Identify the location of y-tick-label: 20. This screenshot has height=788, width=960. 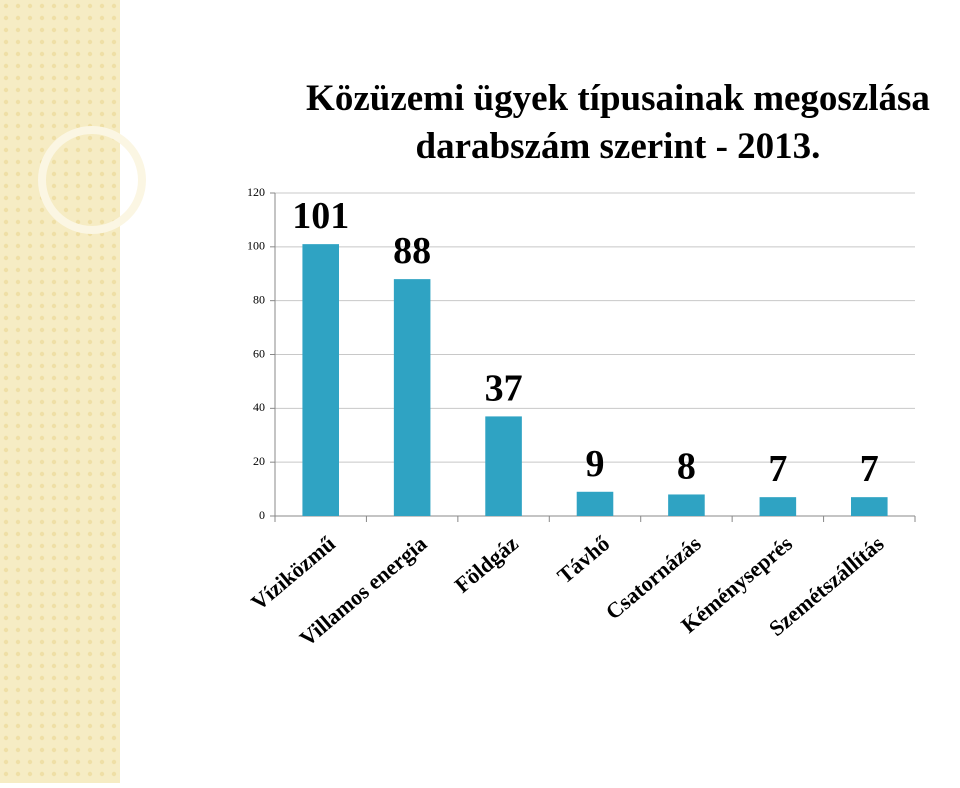
(259, 461).